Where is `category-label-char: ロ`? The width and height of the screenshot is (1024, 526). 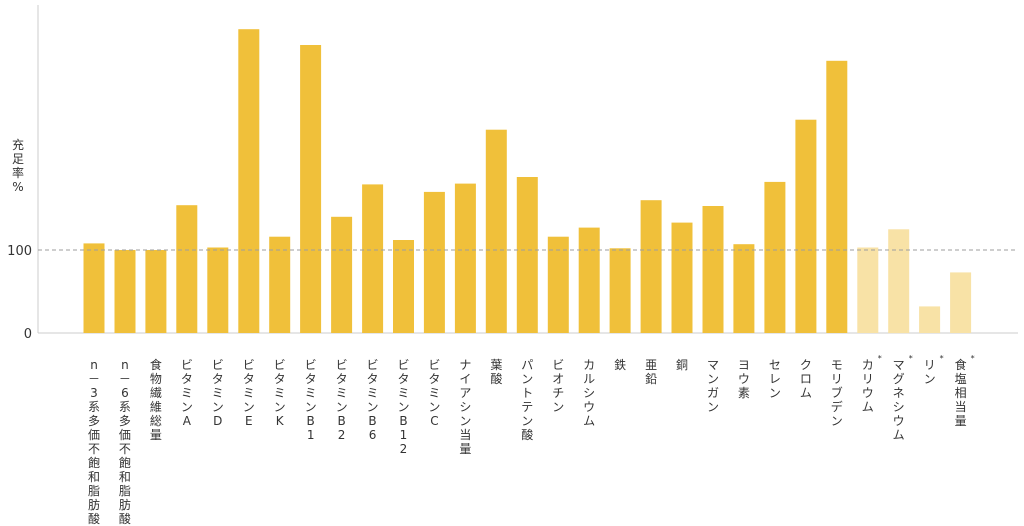
category-label-char: ロ is located at coordinates (805, 379).